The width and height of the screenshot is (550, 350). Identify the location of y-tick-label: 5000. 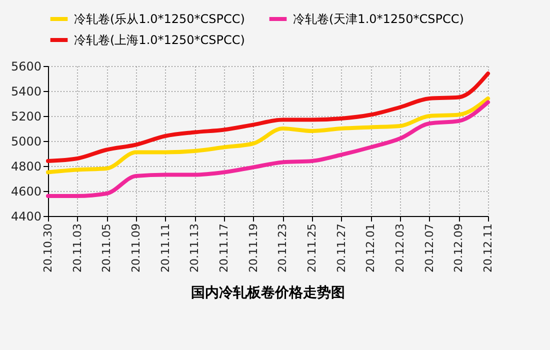
(26, 141).